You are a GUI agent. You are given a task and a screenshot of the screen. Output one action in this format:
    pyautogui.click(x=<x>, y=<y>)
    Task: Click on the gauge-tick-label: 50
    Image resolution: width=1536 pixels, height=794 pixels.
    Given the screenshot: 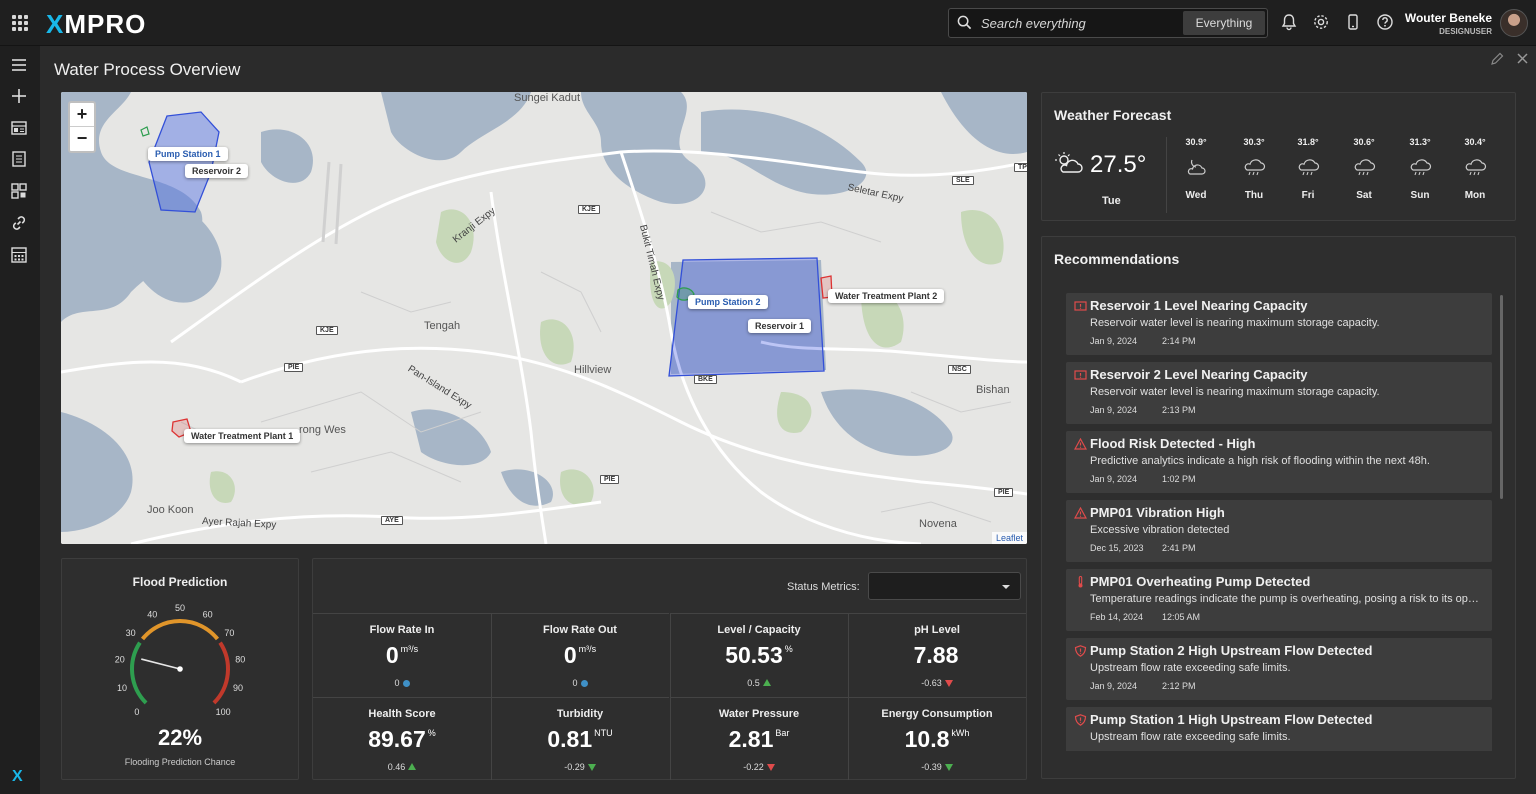 What is the action you would take?
    pyautogui.click(x=180, y=608)
    